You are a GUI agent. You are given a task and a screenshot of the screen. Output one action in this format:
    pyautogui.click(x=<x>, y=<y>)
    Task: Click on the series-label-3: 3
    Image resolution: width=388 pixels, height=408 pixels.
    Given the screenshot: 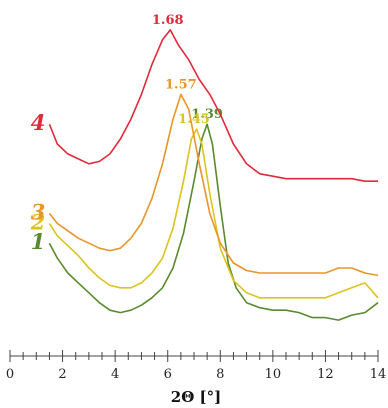 What is the action you would take?
    pyautogui.click(x=38, y=211)
    